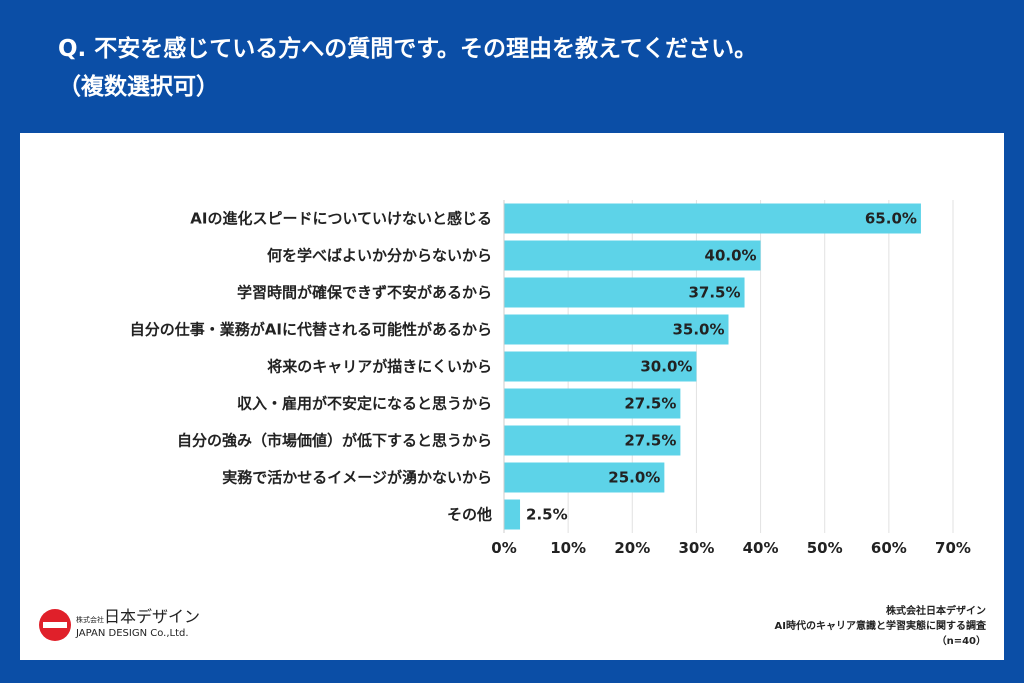 Image resolution: width=1024 pixels, height=683 pixels. Describe the element at coordinates (696, 548) in the screenshot. I see `x-tick-label: 30%` at that location.